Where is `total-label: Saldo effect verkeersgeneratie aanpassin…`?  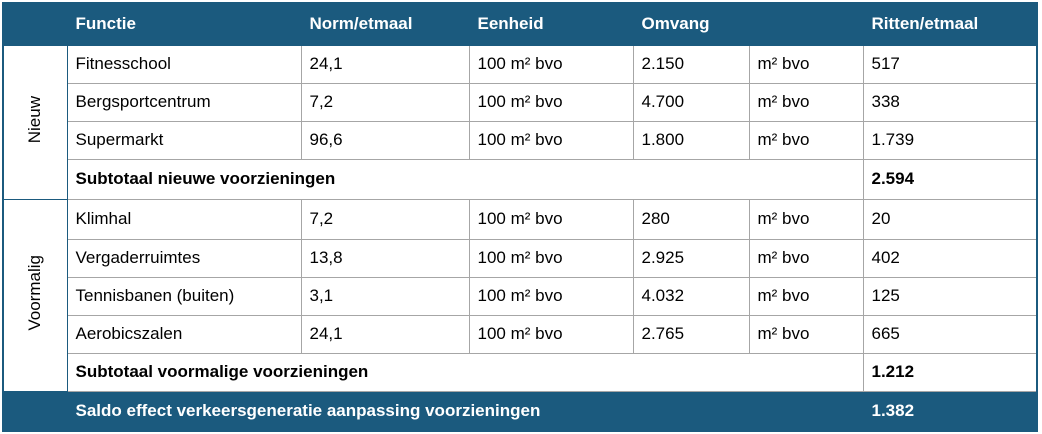 total-label: Saldo effect verkeersgeneratie aanpassin… is located at coordinates (465, 411).